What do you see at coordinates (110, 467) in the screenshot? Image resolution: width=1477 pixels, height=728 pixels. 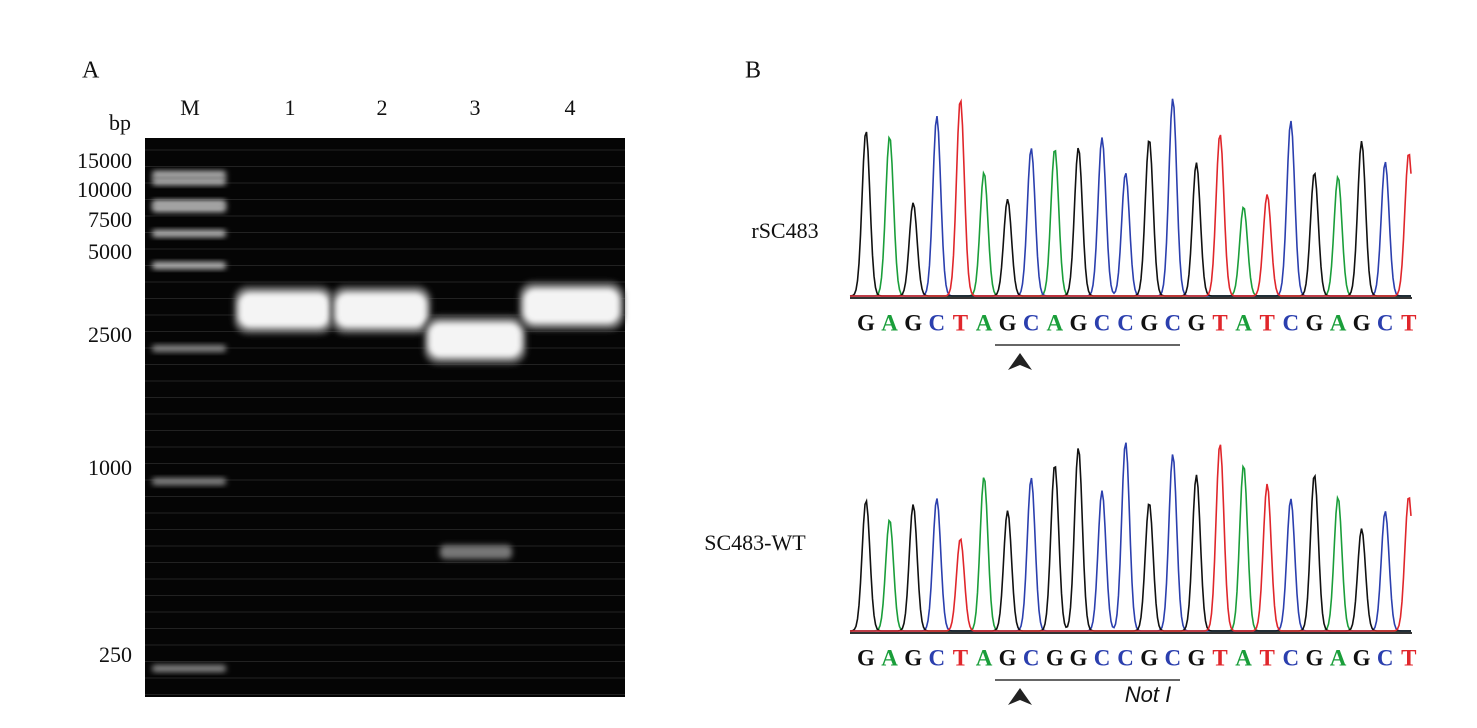 I see `ladder-label: 1000` at bounding box center [110, 467].